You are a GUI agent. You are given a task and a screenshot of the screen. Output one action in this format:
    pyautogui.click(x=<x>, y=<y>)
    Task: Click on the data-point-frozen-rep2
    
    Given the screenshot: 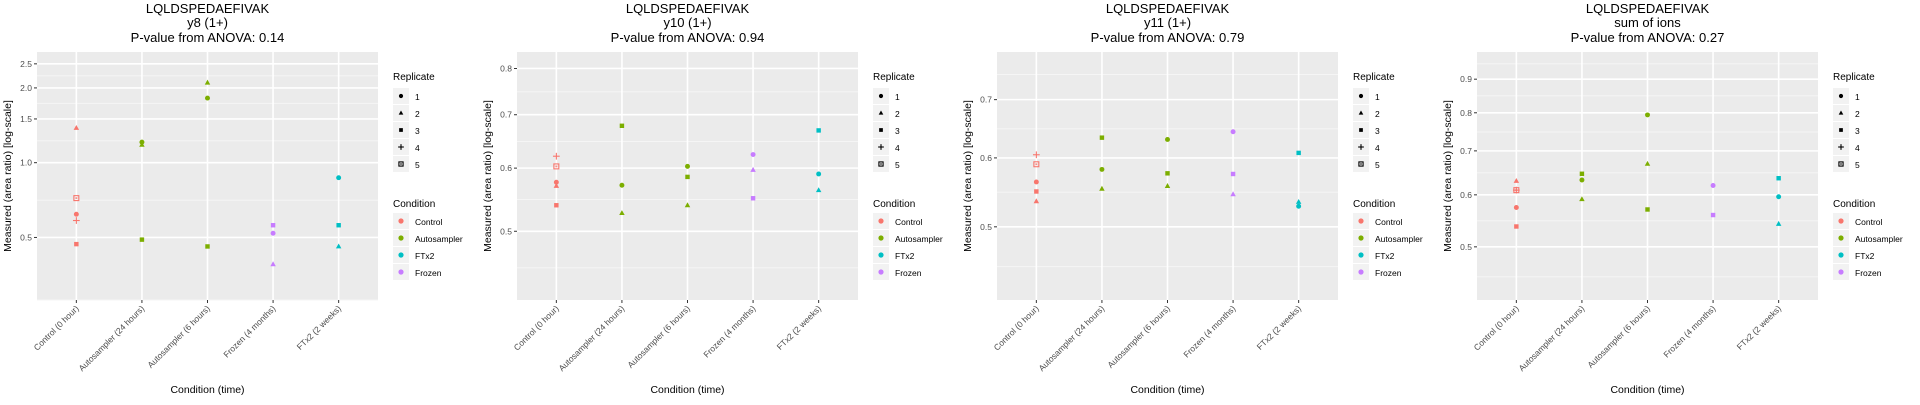 What is the action you would take?
    pyautogui.click(x=753, y=169)
    